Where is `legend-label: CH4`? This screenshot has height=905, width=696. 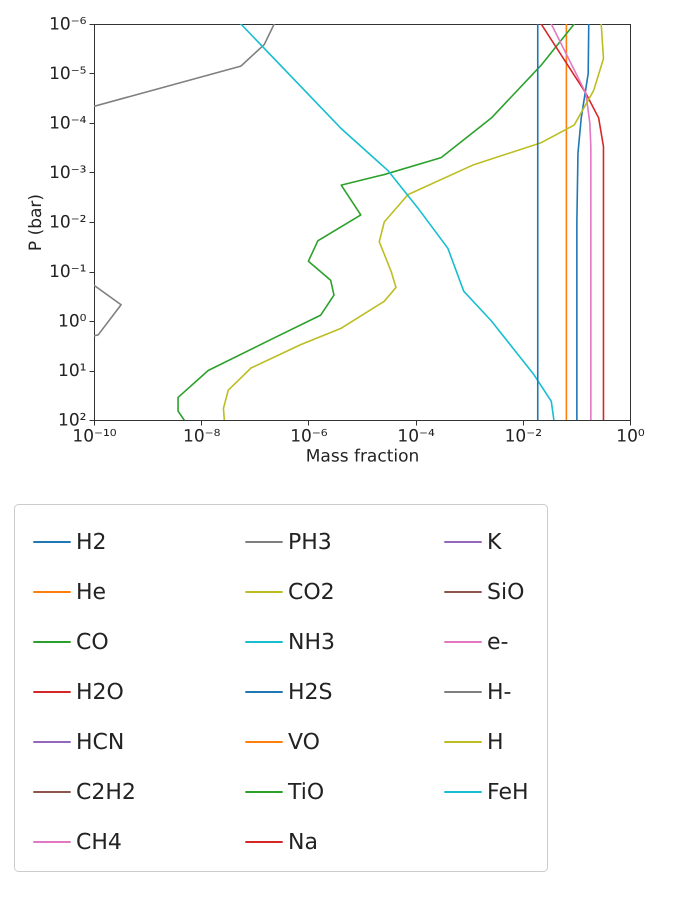
legend-label: CH4 is located at coordinates (99, 842).